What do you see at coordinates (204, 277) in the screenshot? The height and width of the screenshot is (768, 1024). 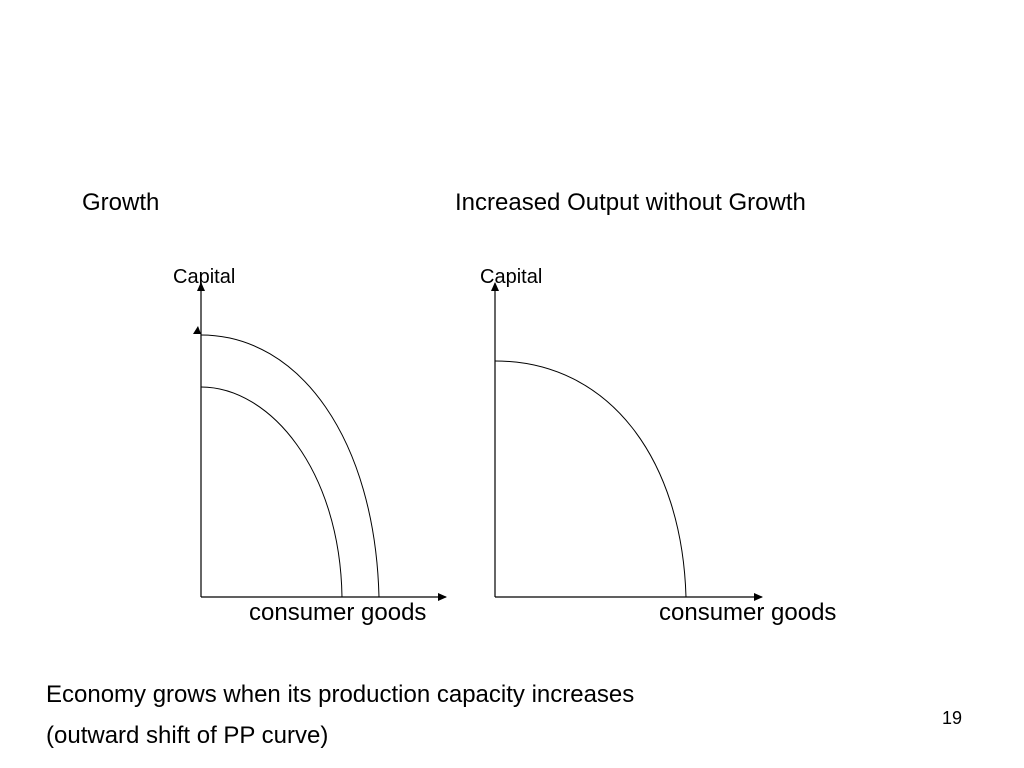 I see `left-y-axis-label: Capital` at bounding box center [204, 277].